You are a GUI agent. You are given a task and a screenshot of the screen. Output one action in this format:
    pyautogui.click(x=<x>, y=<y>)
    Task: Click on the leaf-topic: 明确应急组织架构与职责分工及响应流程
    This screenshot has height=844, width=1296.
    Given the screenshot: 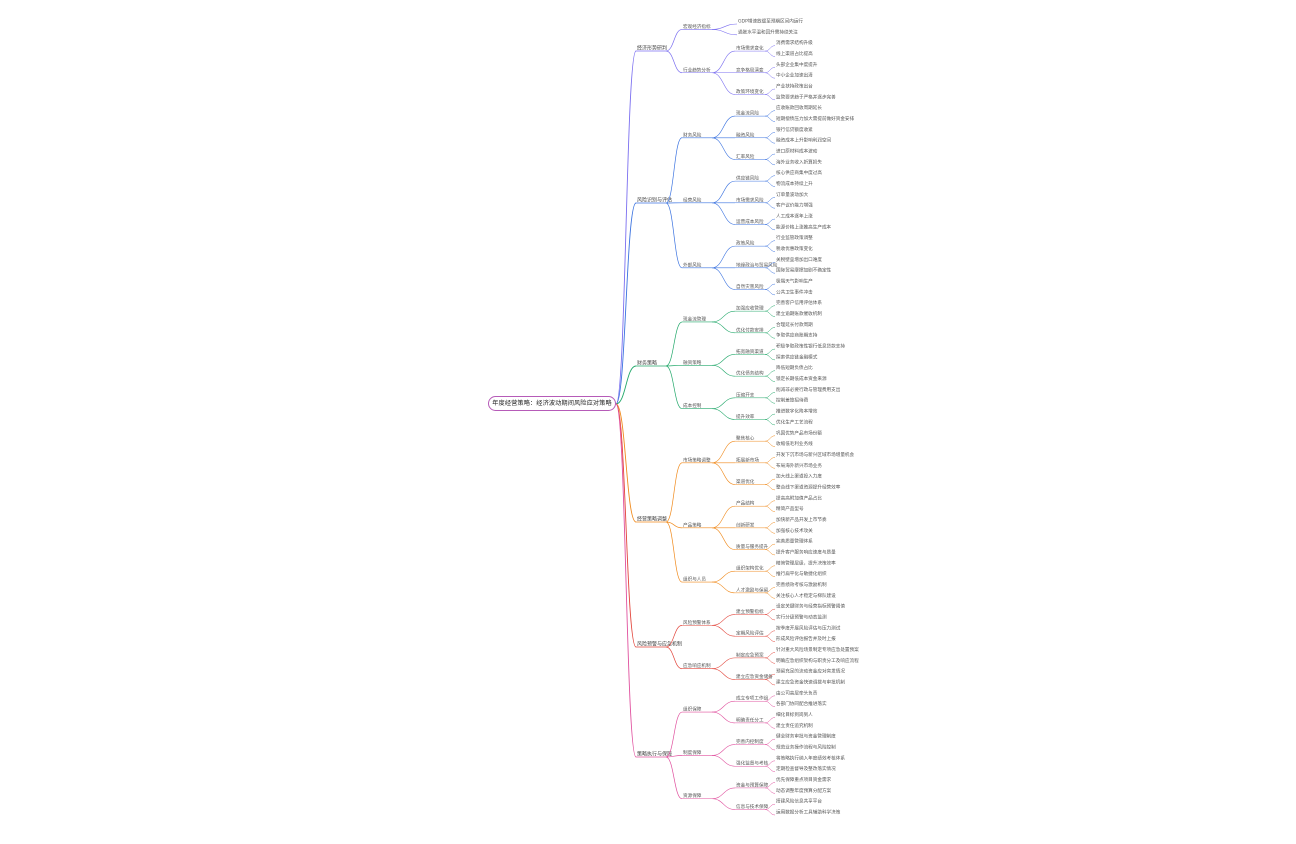 What is the action you would take?
    pyautogui.click(x=817, y=660)
    